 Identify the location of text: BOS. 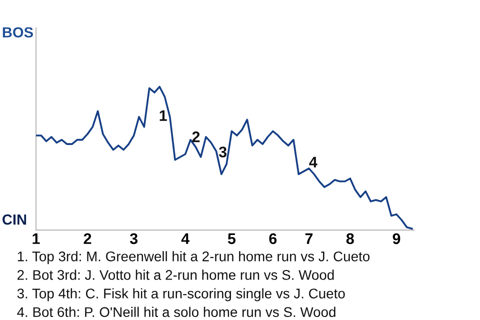
(17, 32).